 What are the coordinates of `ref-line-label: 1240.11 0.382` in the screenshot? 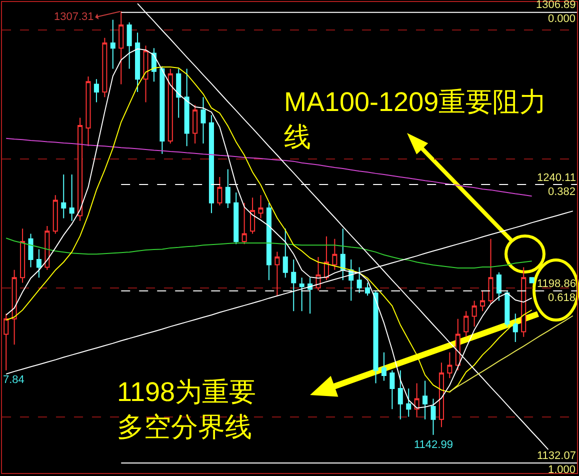 It's located at (556, 185).